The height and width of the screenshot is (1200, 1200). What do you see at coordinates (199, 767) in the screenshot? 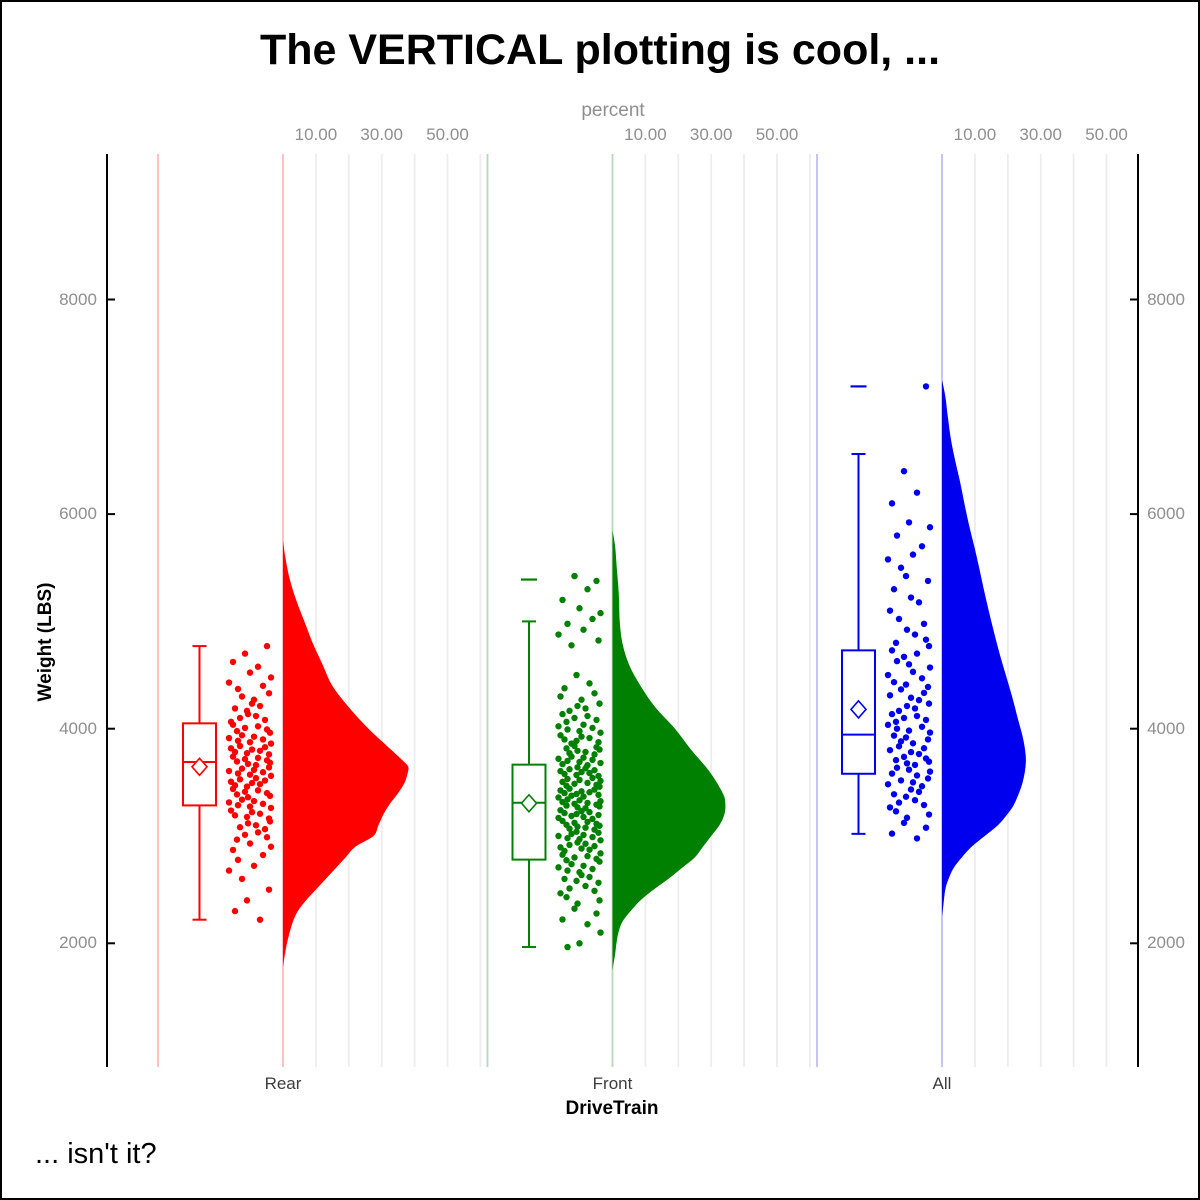
I see `mean-diamond-rear` at bounding box center [199, 767].